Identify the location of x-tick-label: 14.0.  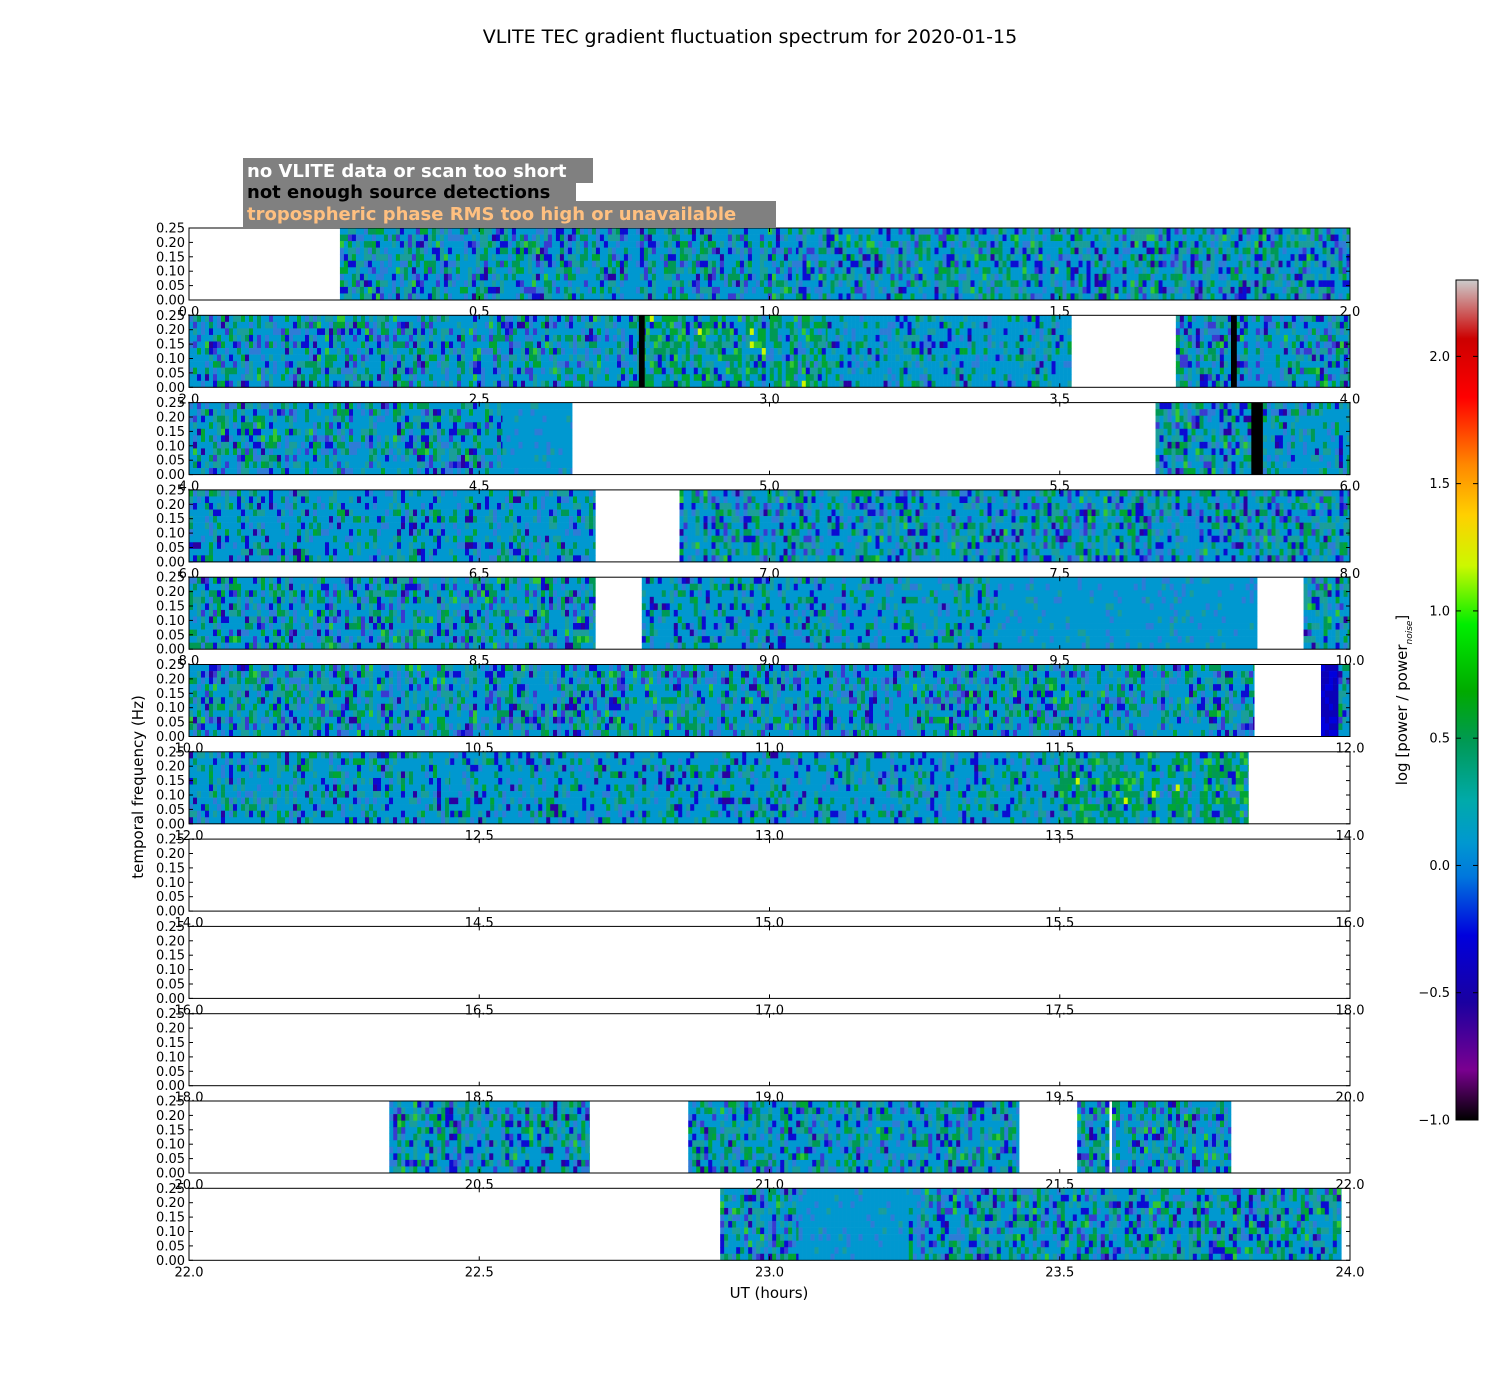
(189, 923).